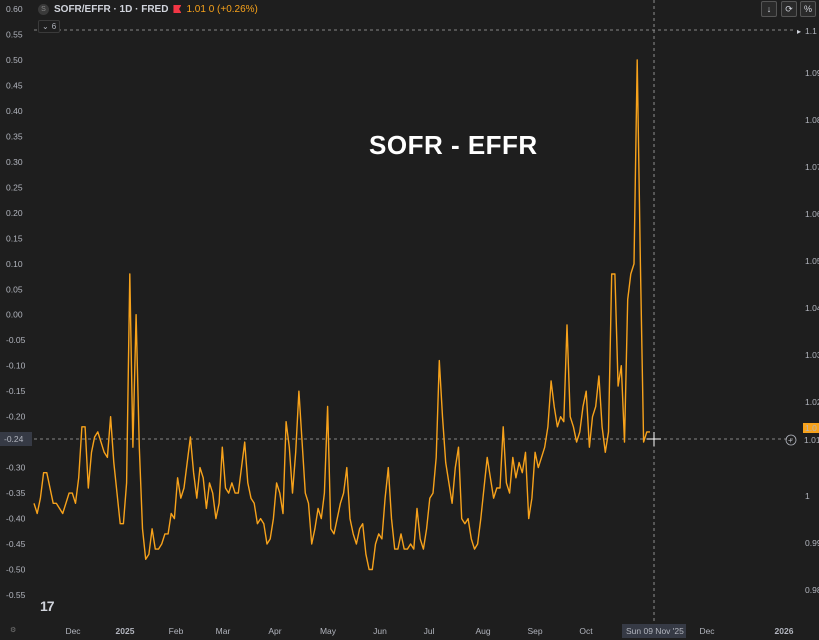 The image size is (819, 640). Describe the element at coordinates (789, 9) in the screenshot. I see `settings-button: ⟳` at that location.